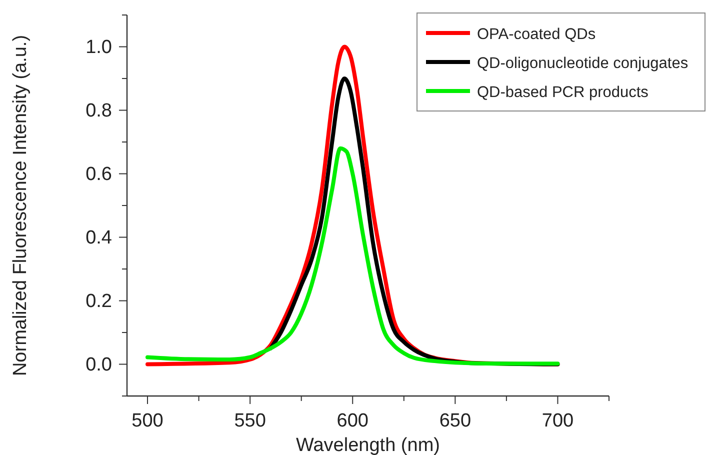 This screenshot has height=455, width=708. Describe the element at coordinates (250, 421) in the screenshot. I see `x-tick-label: 550` at that location.